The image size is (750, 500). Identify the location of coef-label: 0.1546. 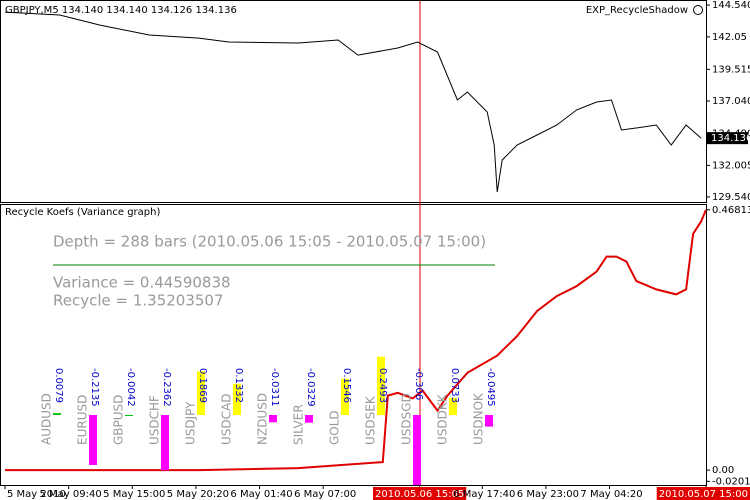
(346, 385).